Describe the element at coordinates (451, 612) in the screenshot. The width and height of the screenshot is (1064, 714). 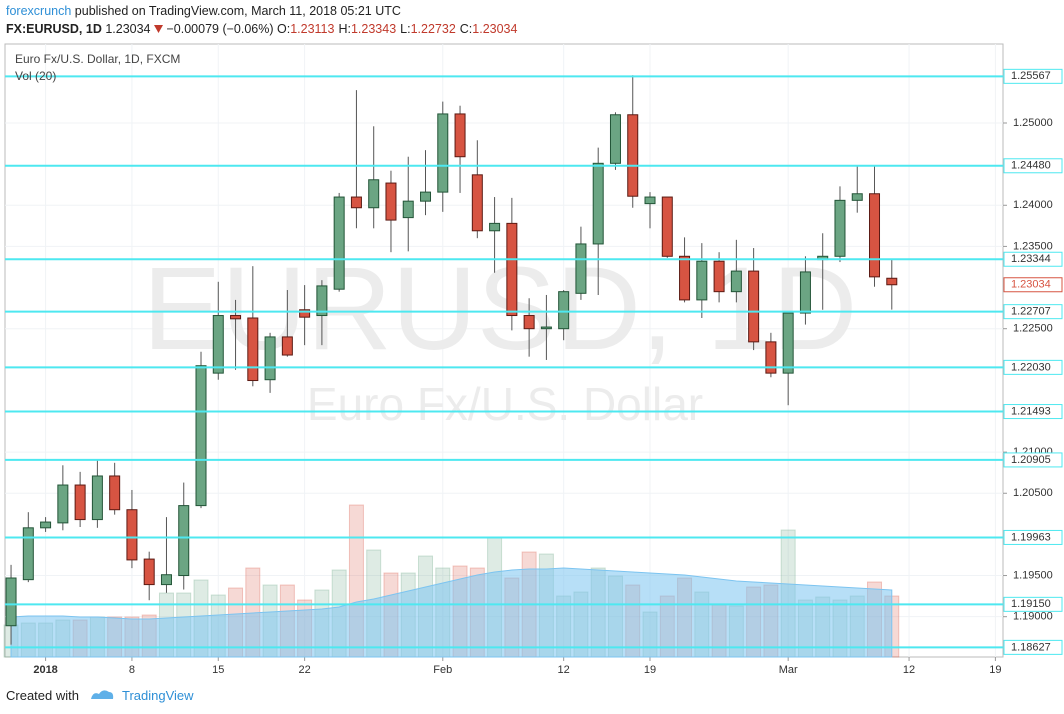
I see `volume-ma` at that location.